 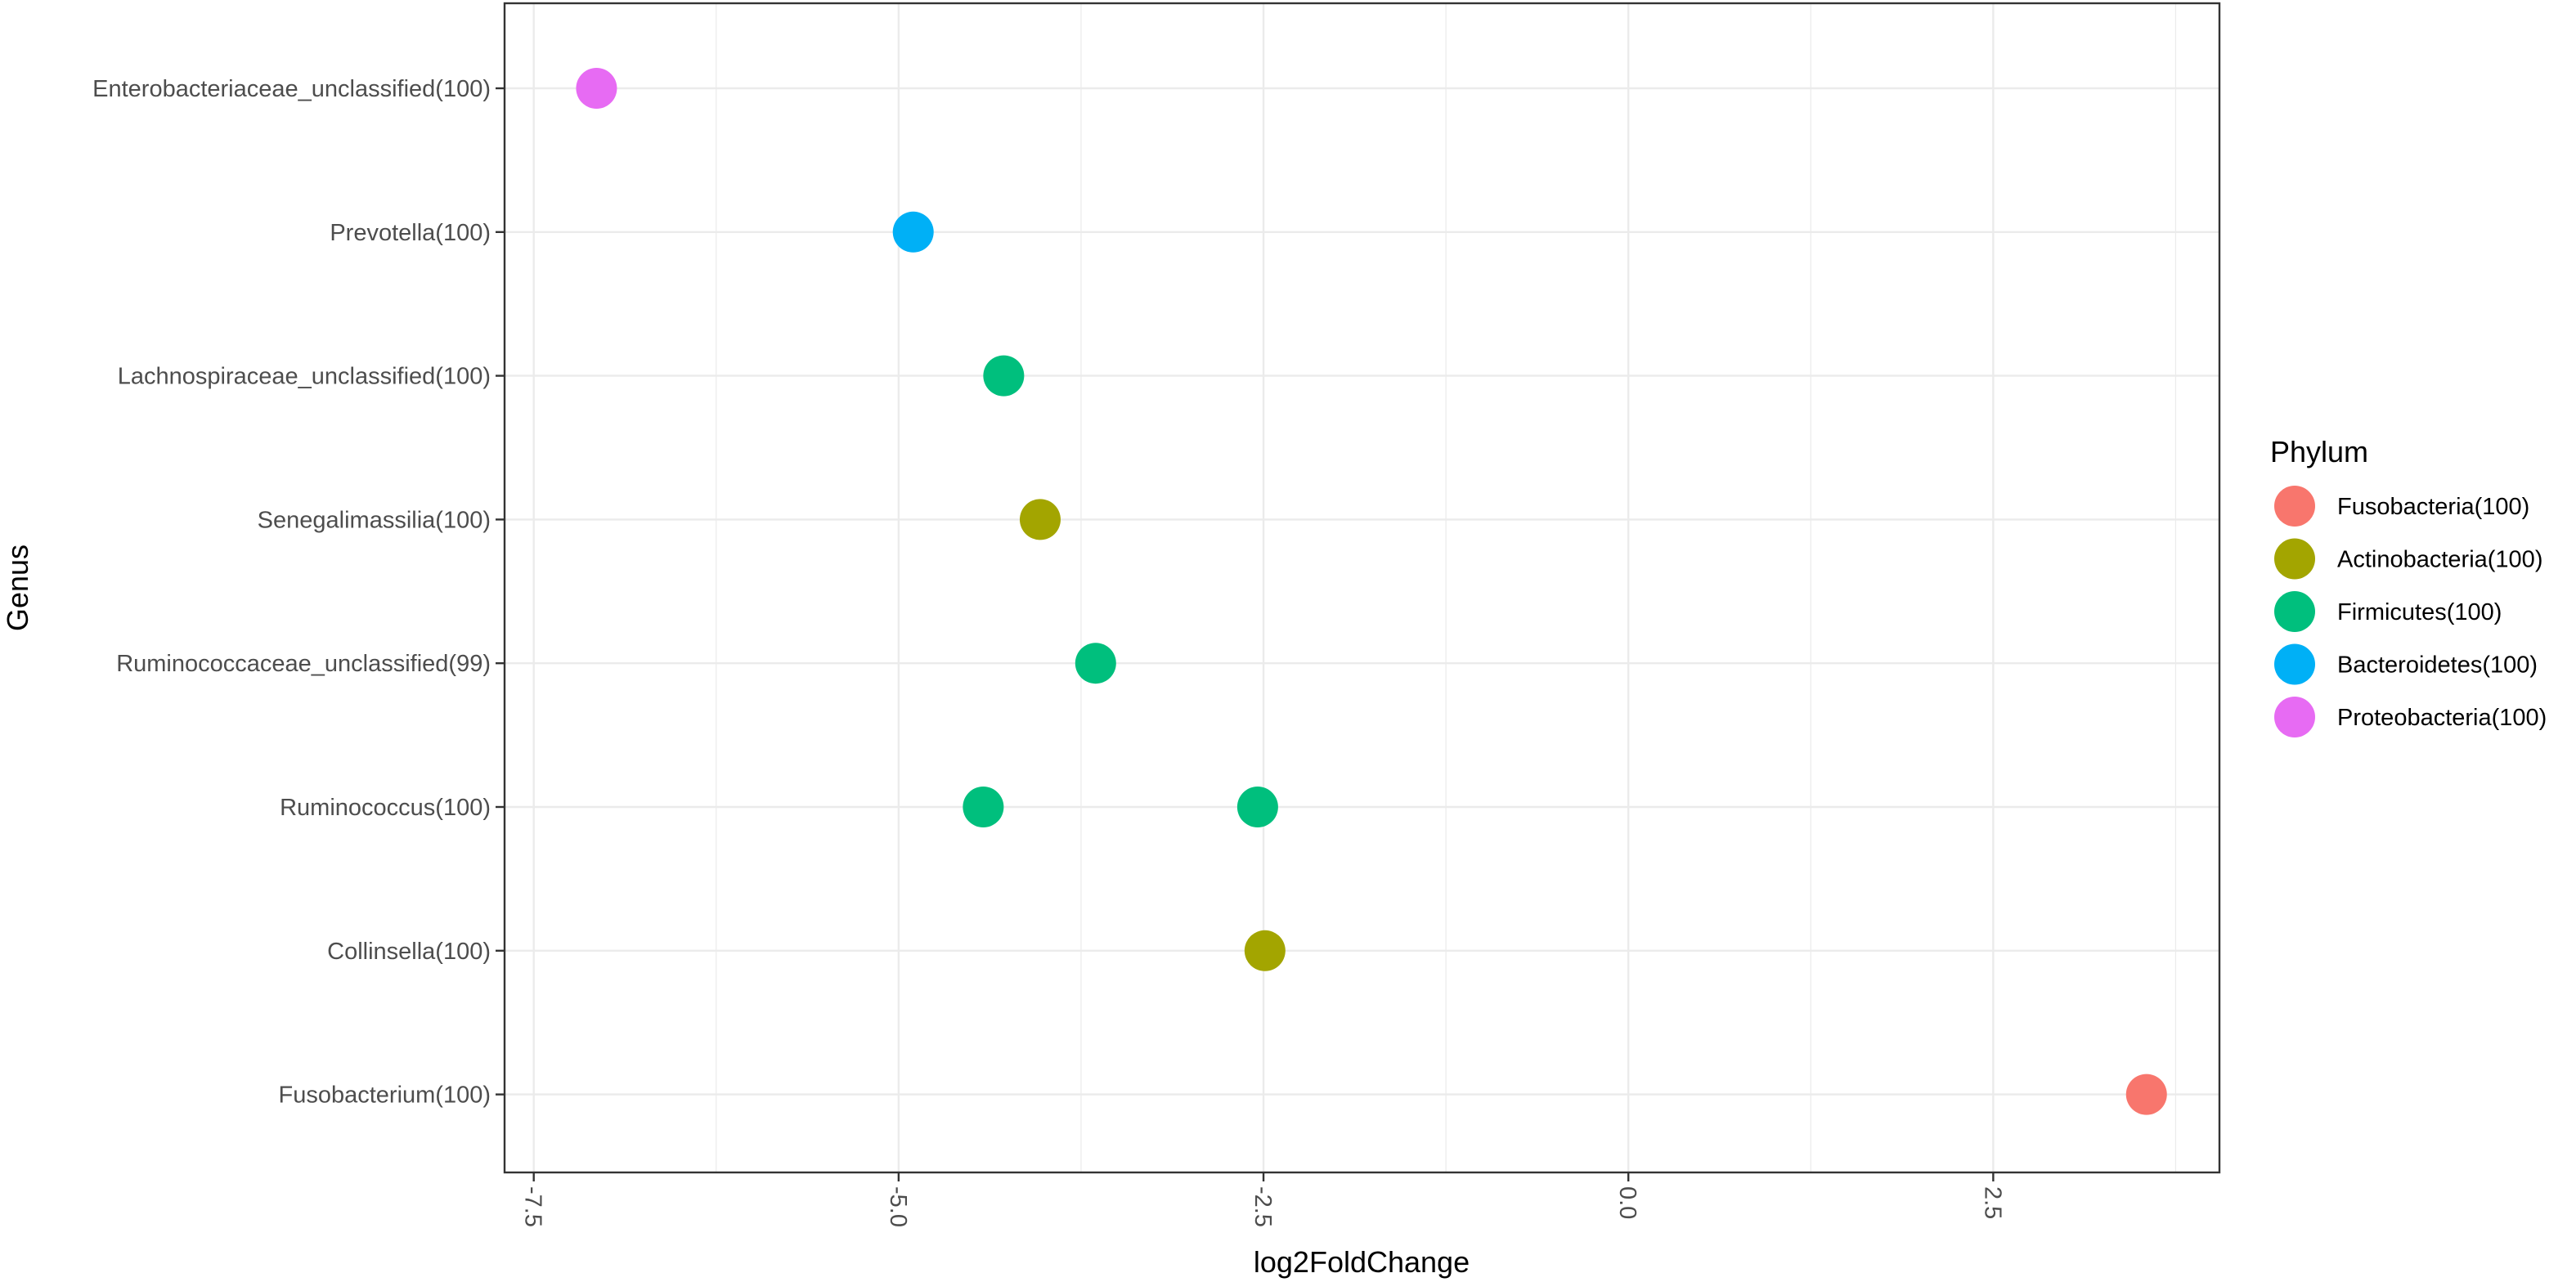 I want to click on x-tick-label: -7.5, so click(x=533, y=1206).